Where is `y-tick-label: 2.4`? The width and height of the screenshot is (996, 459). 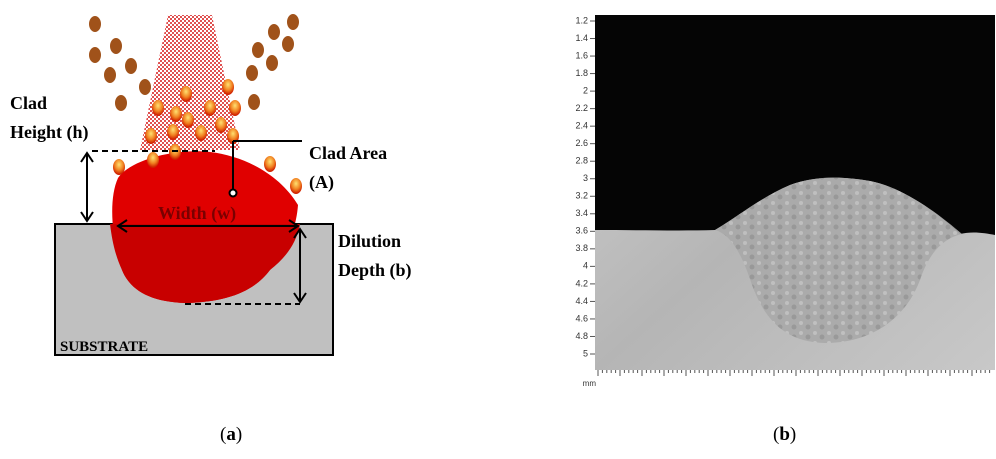
y-tick-label: 2.4 is located at coordinates (581, 126).